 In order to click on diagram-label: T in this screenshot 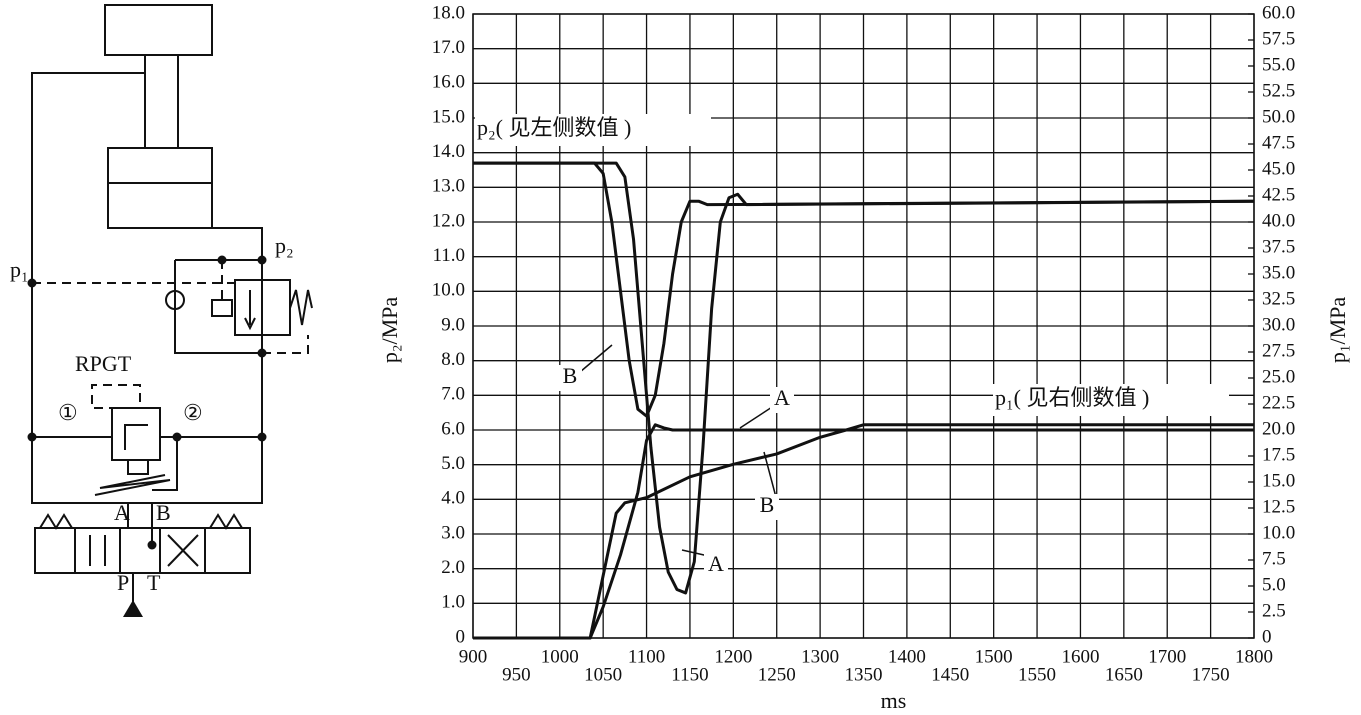, I will do `click(154, 582)`.